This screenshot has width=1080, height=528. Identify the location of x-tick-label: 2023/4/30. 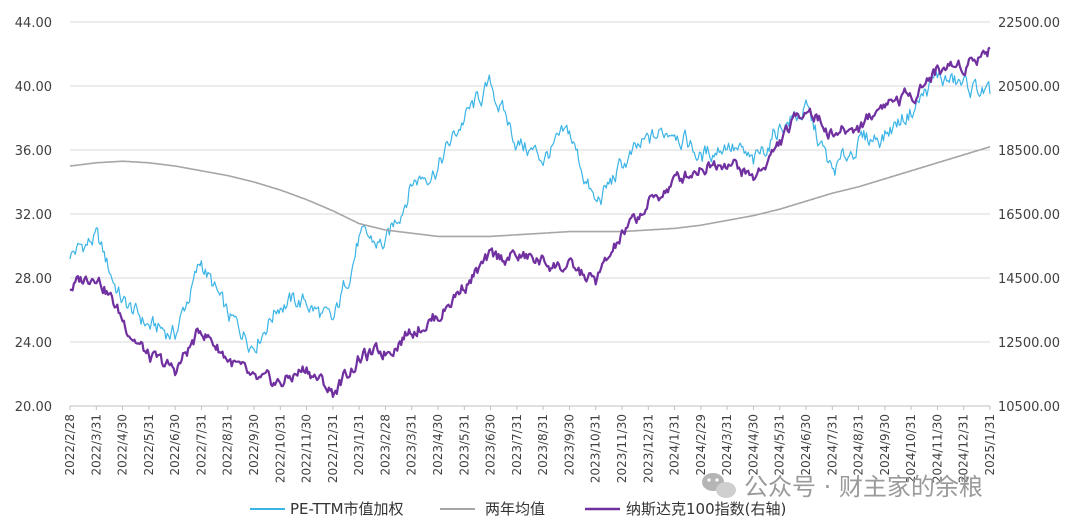
(438, 445).